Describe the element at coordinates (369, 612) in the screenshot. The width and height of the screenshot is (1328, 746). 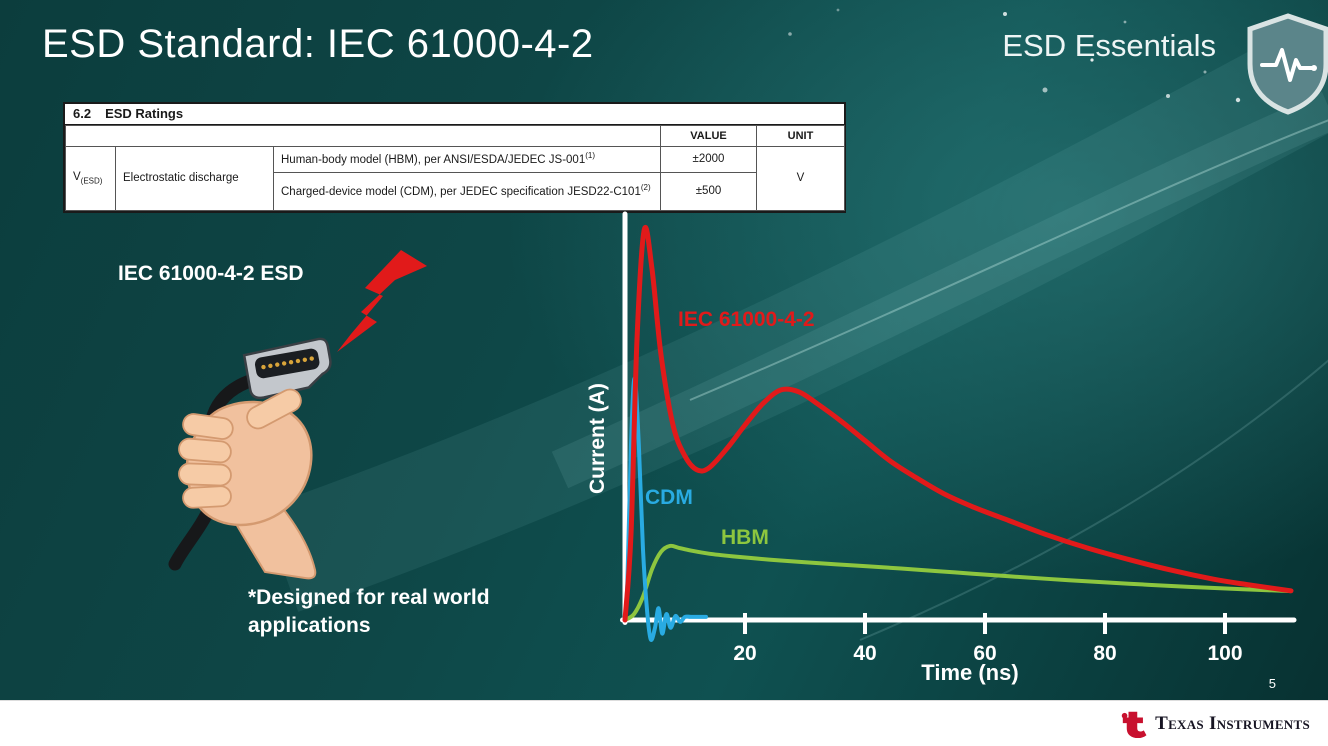
I see `designed-footnote: *Designed for real world applications` at that location.